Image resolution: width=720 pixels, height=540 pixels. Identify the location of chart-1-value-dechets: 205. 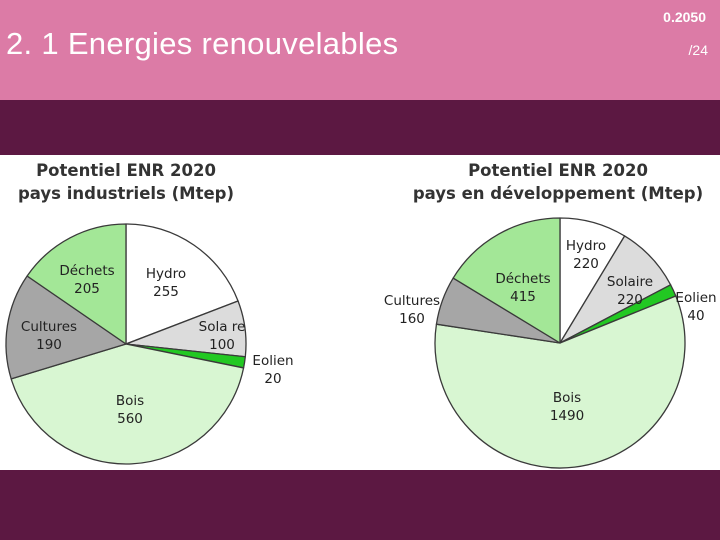
(87, 289).